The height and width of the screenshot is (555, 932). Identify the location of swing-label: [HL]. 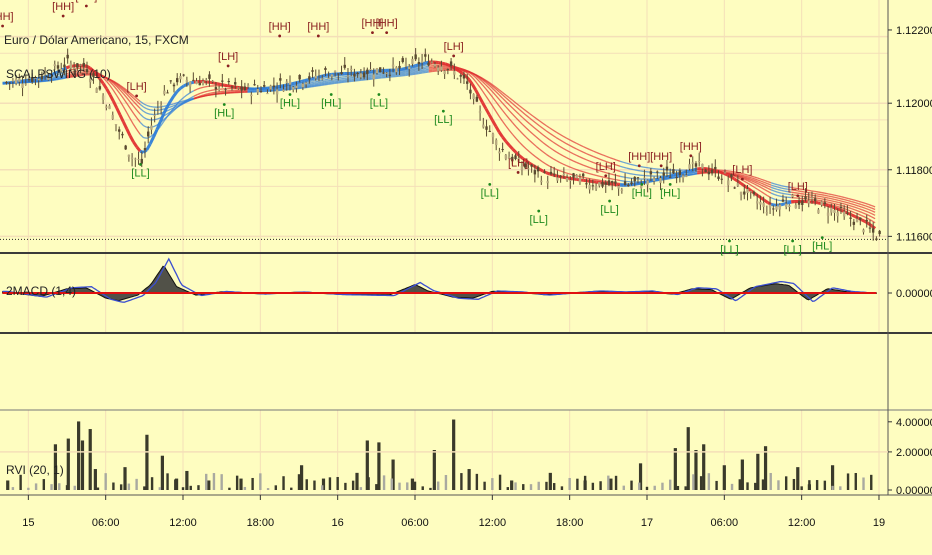
(642, 193).